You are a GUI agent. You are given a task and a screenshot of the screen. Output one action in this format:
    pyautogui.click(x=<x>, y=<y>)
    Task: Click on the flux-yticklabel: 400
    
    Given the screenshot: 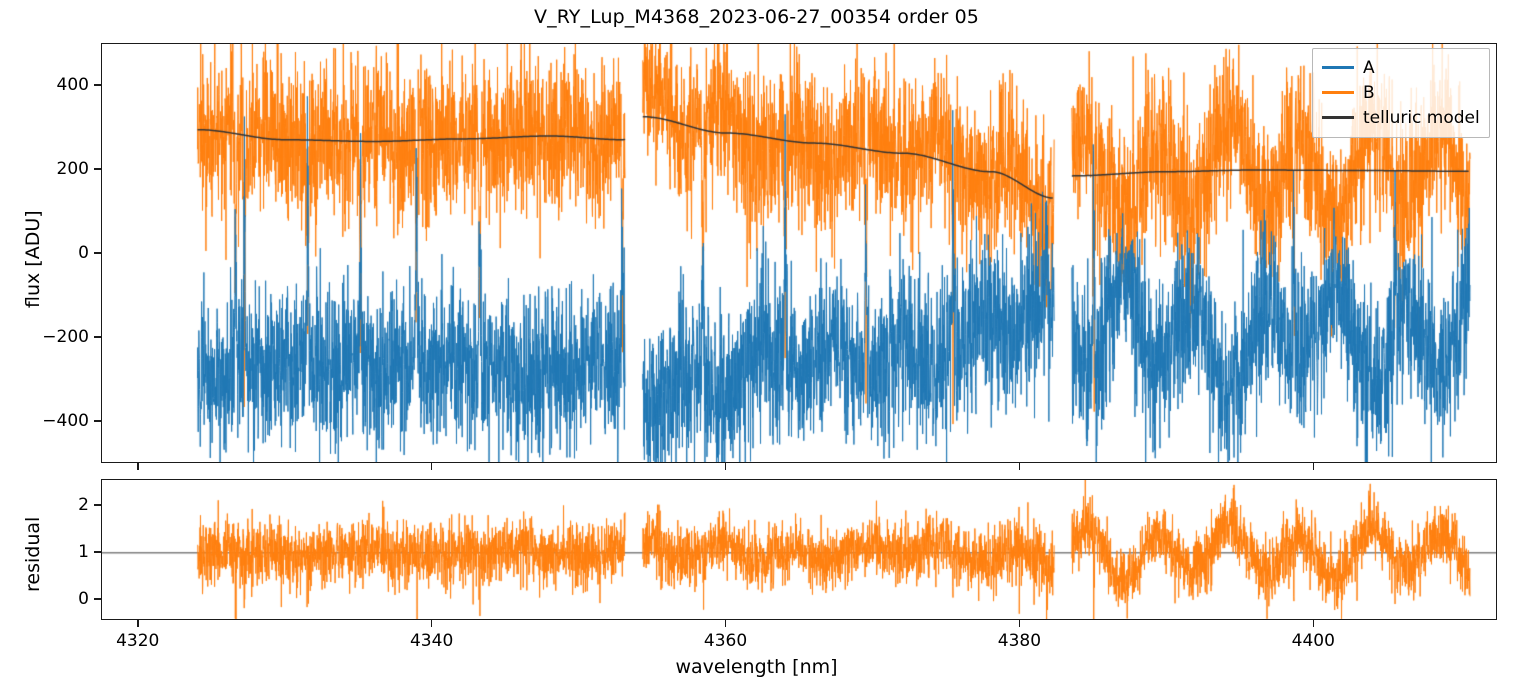 What is the action you would take?
    pyautogui.click(x=72, y=85)
    